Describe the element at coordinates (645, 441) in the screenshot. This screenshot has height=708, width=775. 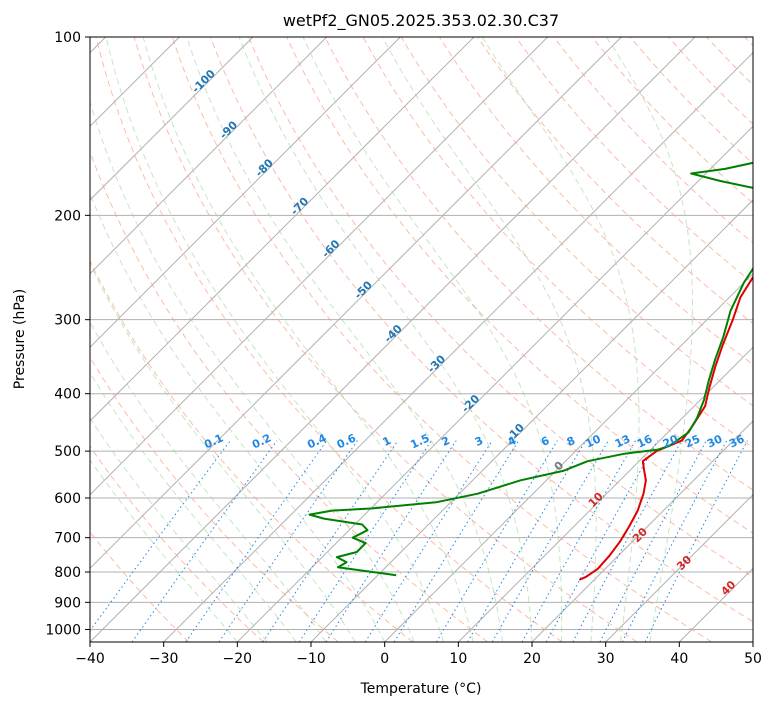
I see `mixing-ratio-label: 16` at that location.